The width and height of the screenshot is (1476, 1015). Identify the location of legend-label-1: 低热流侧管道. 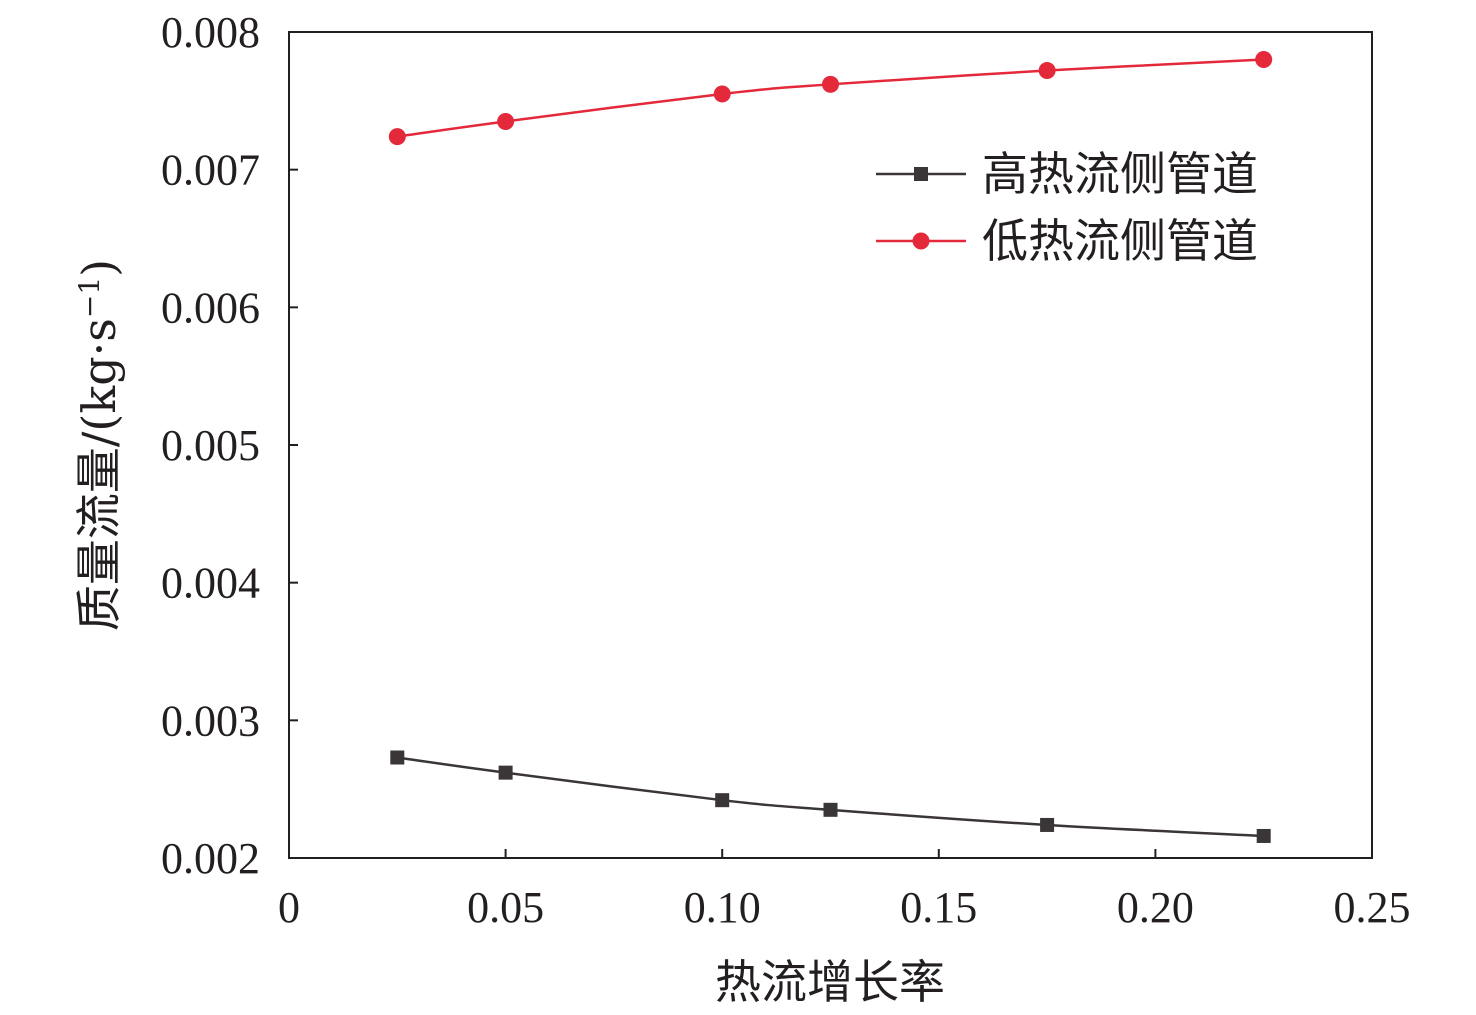
(1120, 241).